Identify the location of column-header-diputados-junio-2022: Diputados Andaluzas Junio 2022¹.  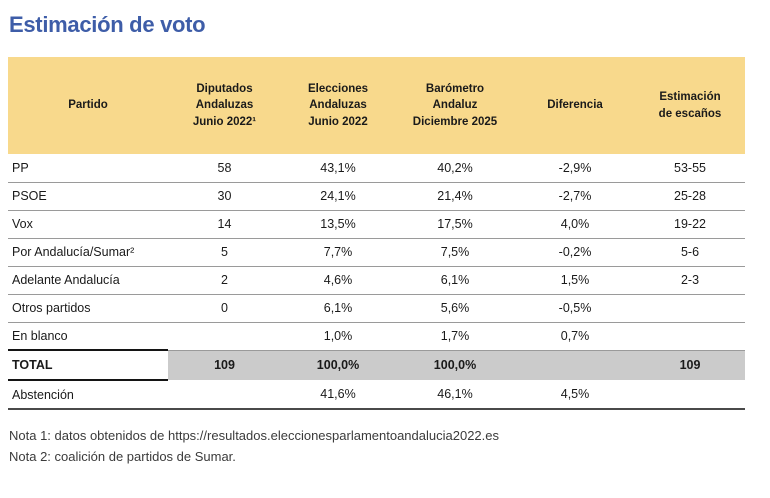
(224, 105).